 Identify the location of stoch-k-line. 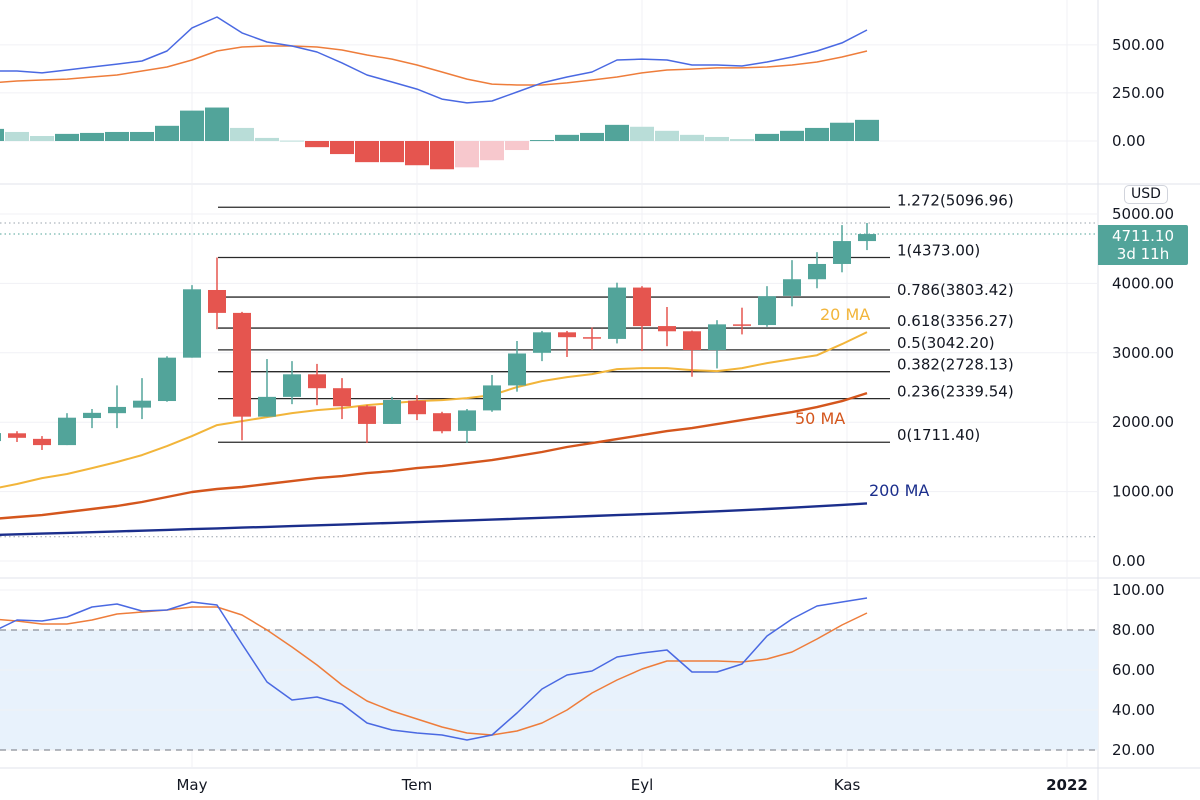
(434, 669).